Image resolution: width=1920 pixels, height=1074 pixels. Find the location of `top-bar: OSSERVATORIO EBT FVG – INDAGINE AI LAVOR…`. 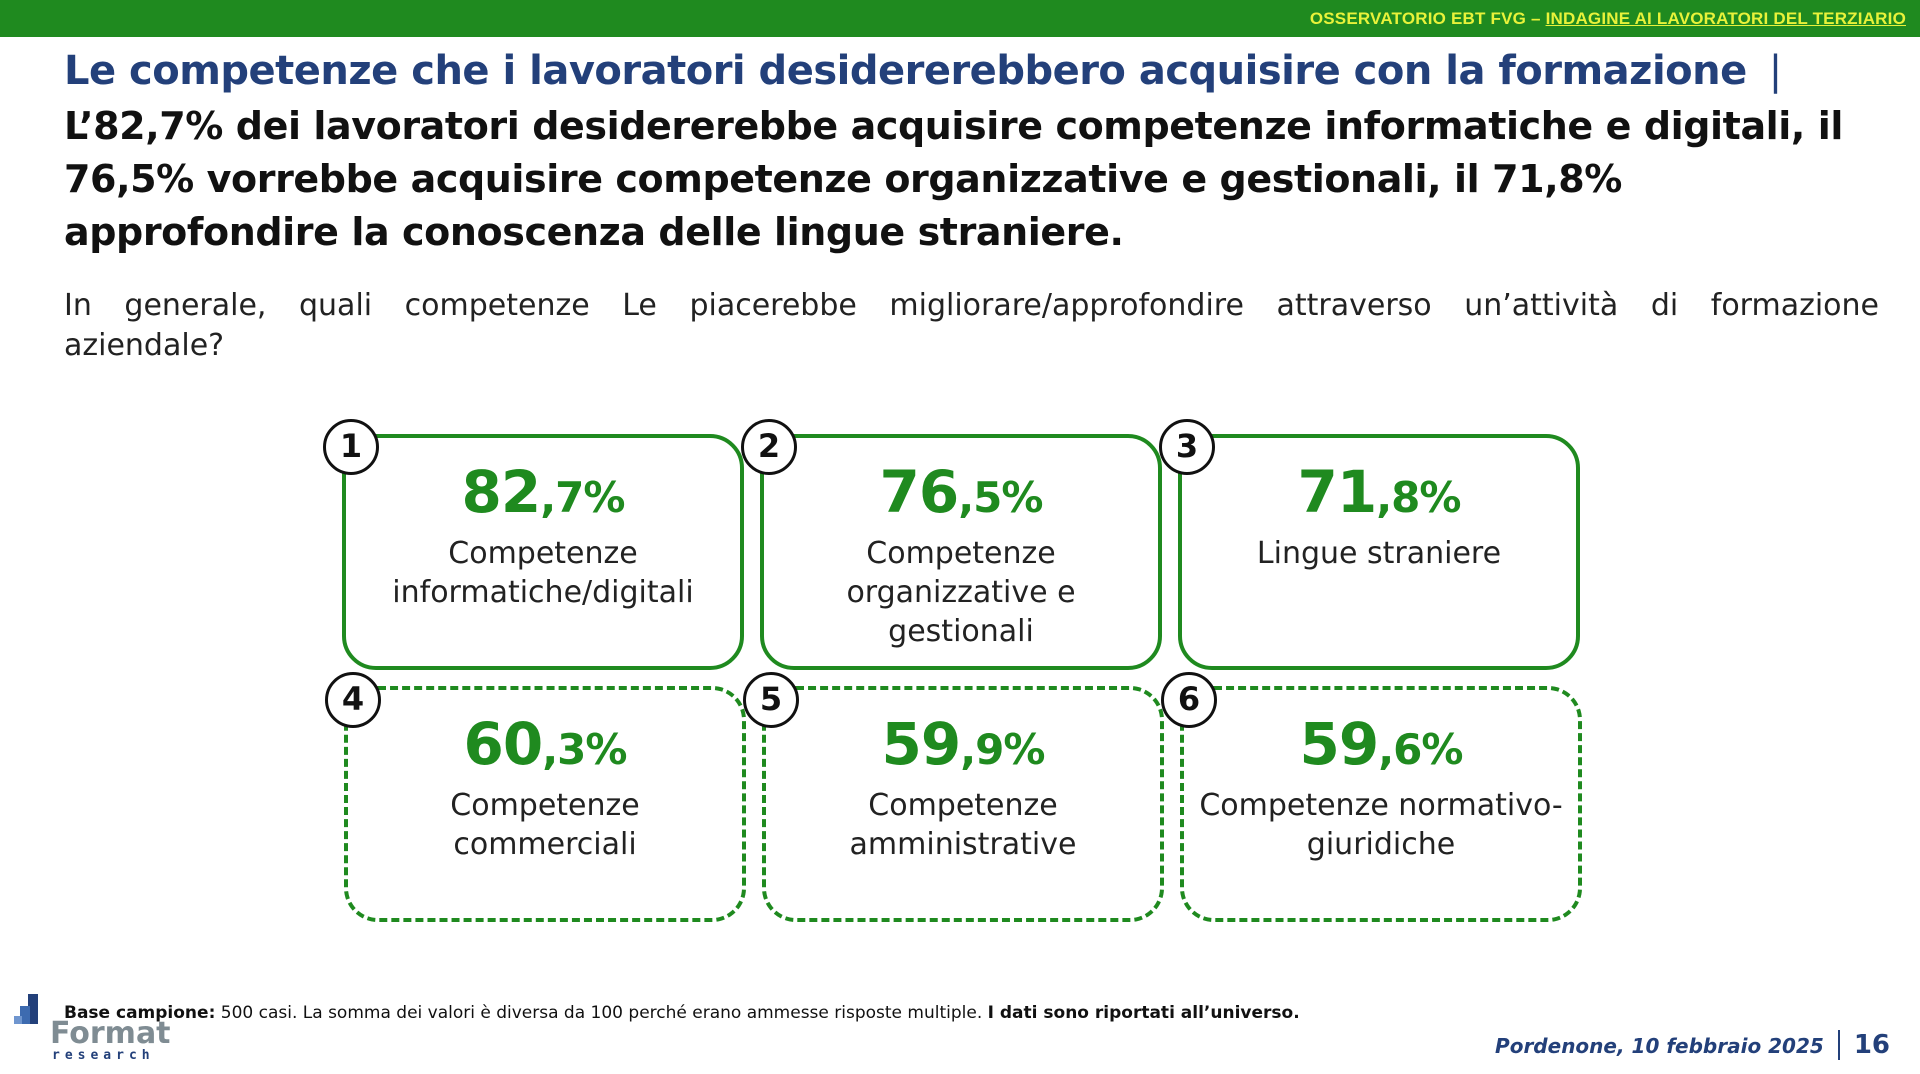

top-bar: OSSERVATORIO EBT FVG – INDAGINE AI LAVOR… is located at coordinates (960, 18).